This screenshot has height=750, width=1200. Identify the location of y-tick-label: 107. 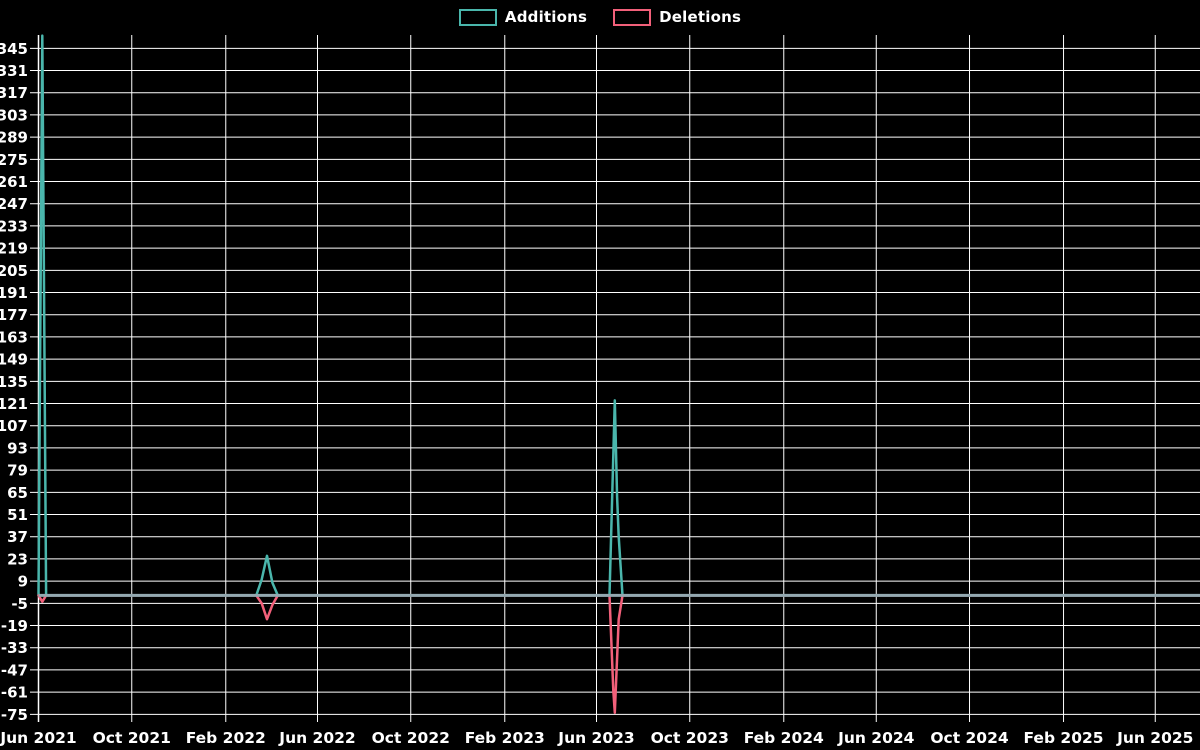
(14, 426).